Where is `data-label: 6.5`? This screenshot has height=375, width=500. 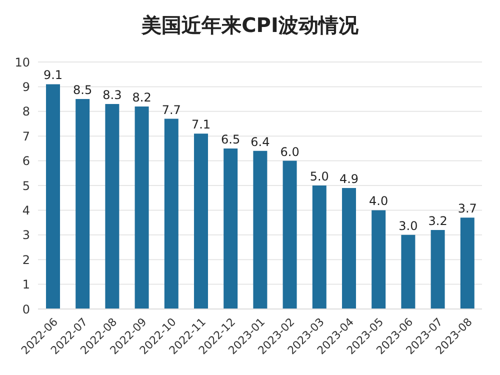 data-label: 6.5 is located at coordinates (230, 139).